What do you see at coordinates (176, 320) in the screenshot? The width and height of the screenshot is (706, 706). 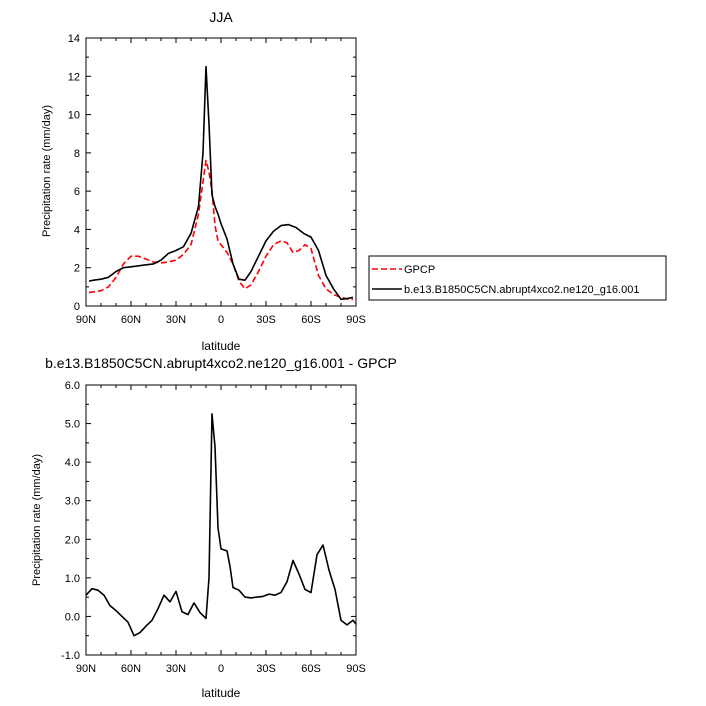 I see `top-xtick-label: 30N` at bounding box center [176, 320].